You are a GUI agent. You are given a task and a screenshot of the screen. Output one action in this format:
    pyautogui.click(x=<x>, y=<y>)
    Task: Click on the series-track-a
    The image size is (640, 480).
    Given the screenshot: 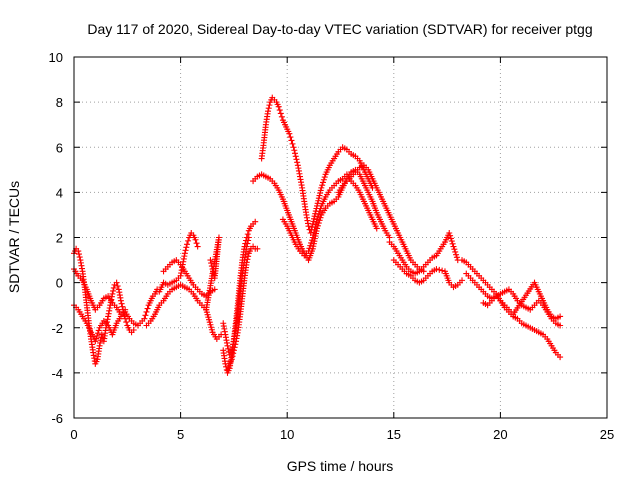 What is the action you would take?
    pyautogui.click(x=104, y=306)
    